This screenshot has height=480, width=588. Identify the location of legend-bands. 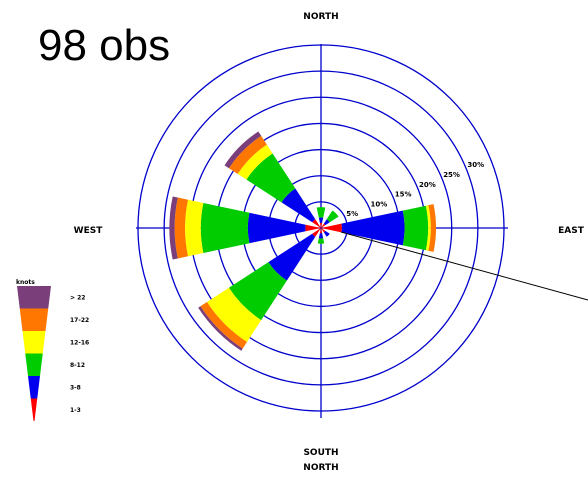
(34, 353).